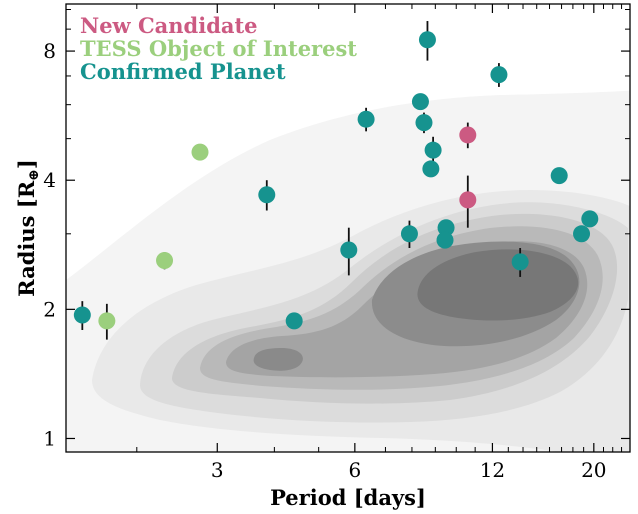  I want to click on legend-entry-new-candidate: New Candidate, so click(169, 25).